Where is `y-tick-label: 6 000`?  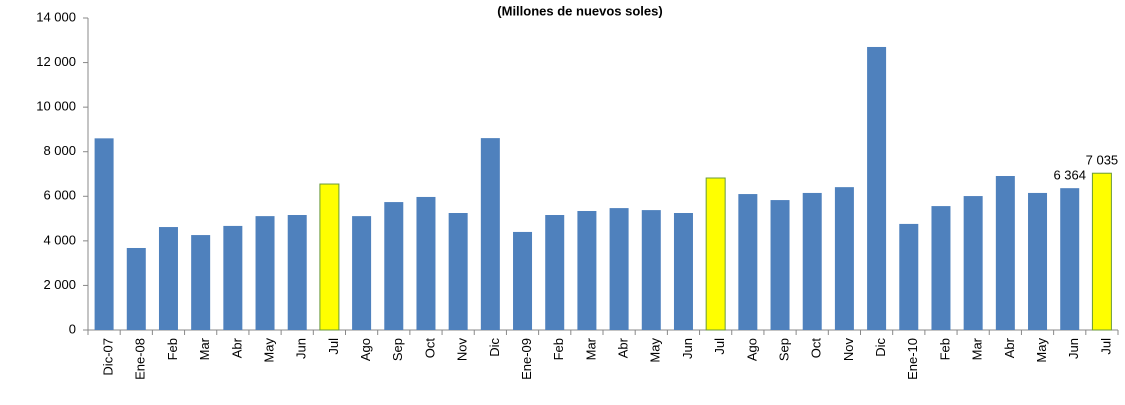
y-tick-label: 6 000 is located at coordinates (59, 195).